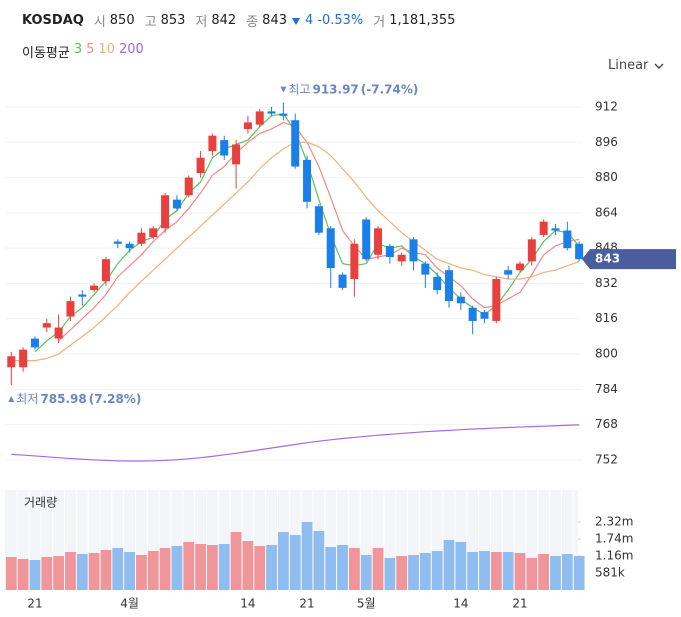 This screenshot has height=617, width=681. Describe the element at coordinates (614, 556) in the screenshot. I see `volume-tick-label: 1.16m` at that location.